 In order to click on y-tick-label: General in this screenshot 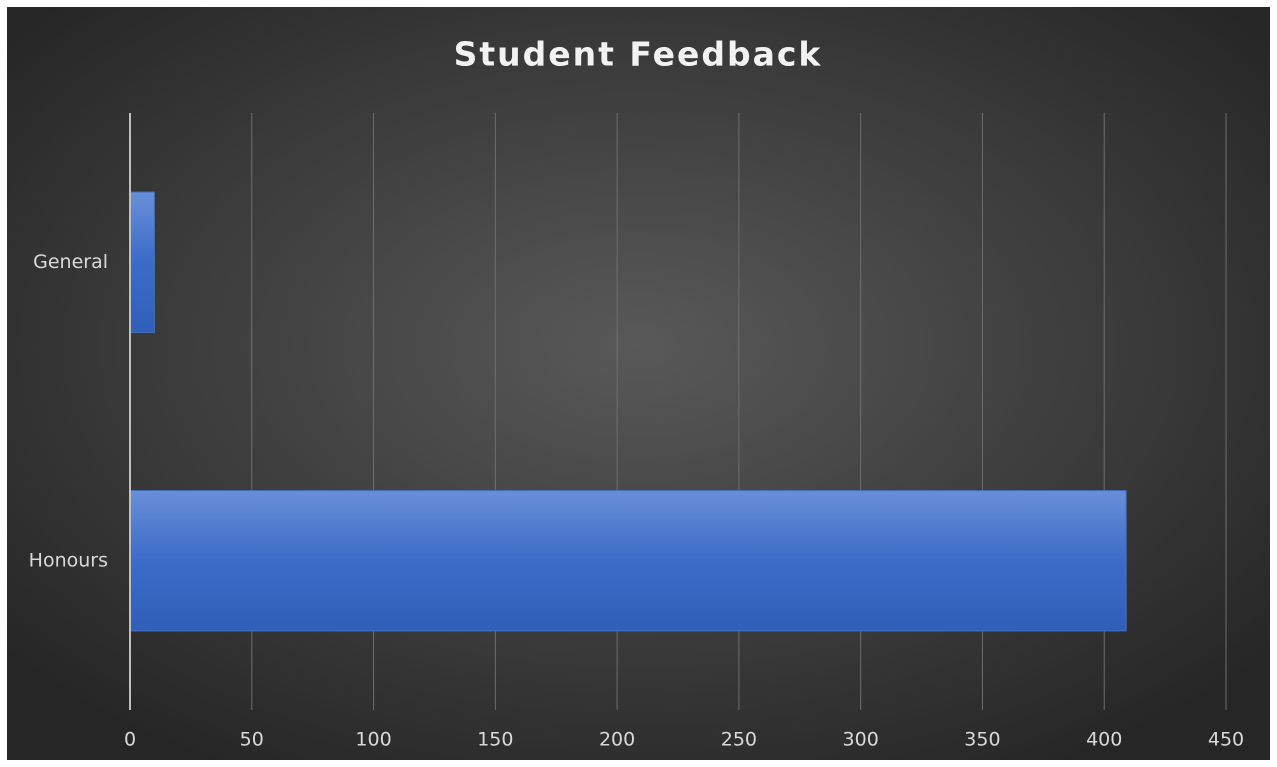, I will do `click(70, 262)`.